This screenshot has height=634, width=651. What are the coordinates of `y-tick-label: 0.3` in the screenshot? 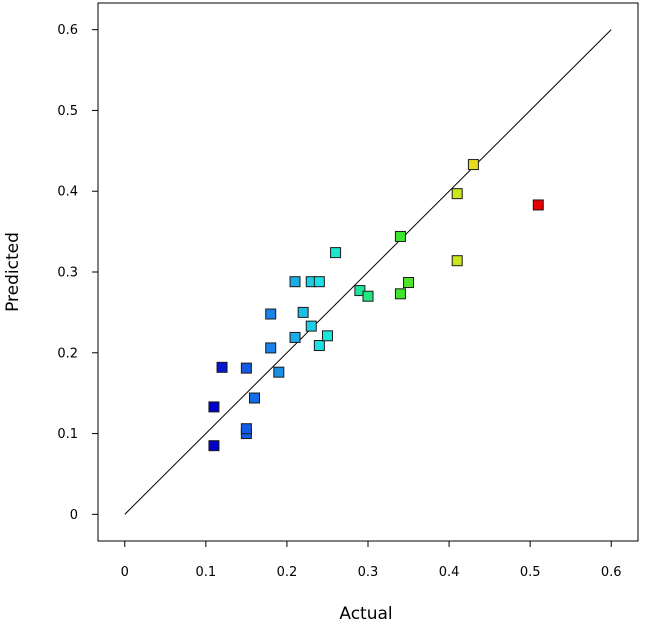 It's located at (67, 273).